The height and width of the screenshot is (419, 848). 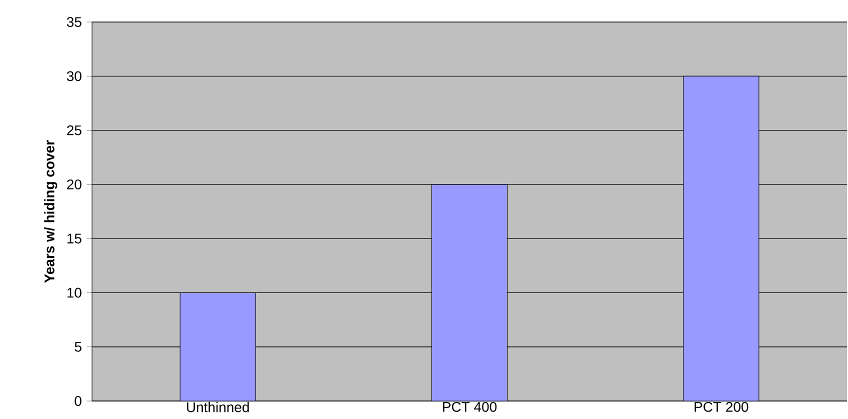 What do you see at coordinates (470, 407) in the screenshot?
I see `x-tick-label: PCT 400` at bounding box center [470, 407].